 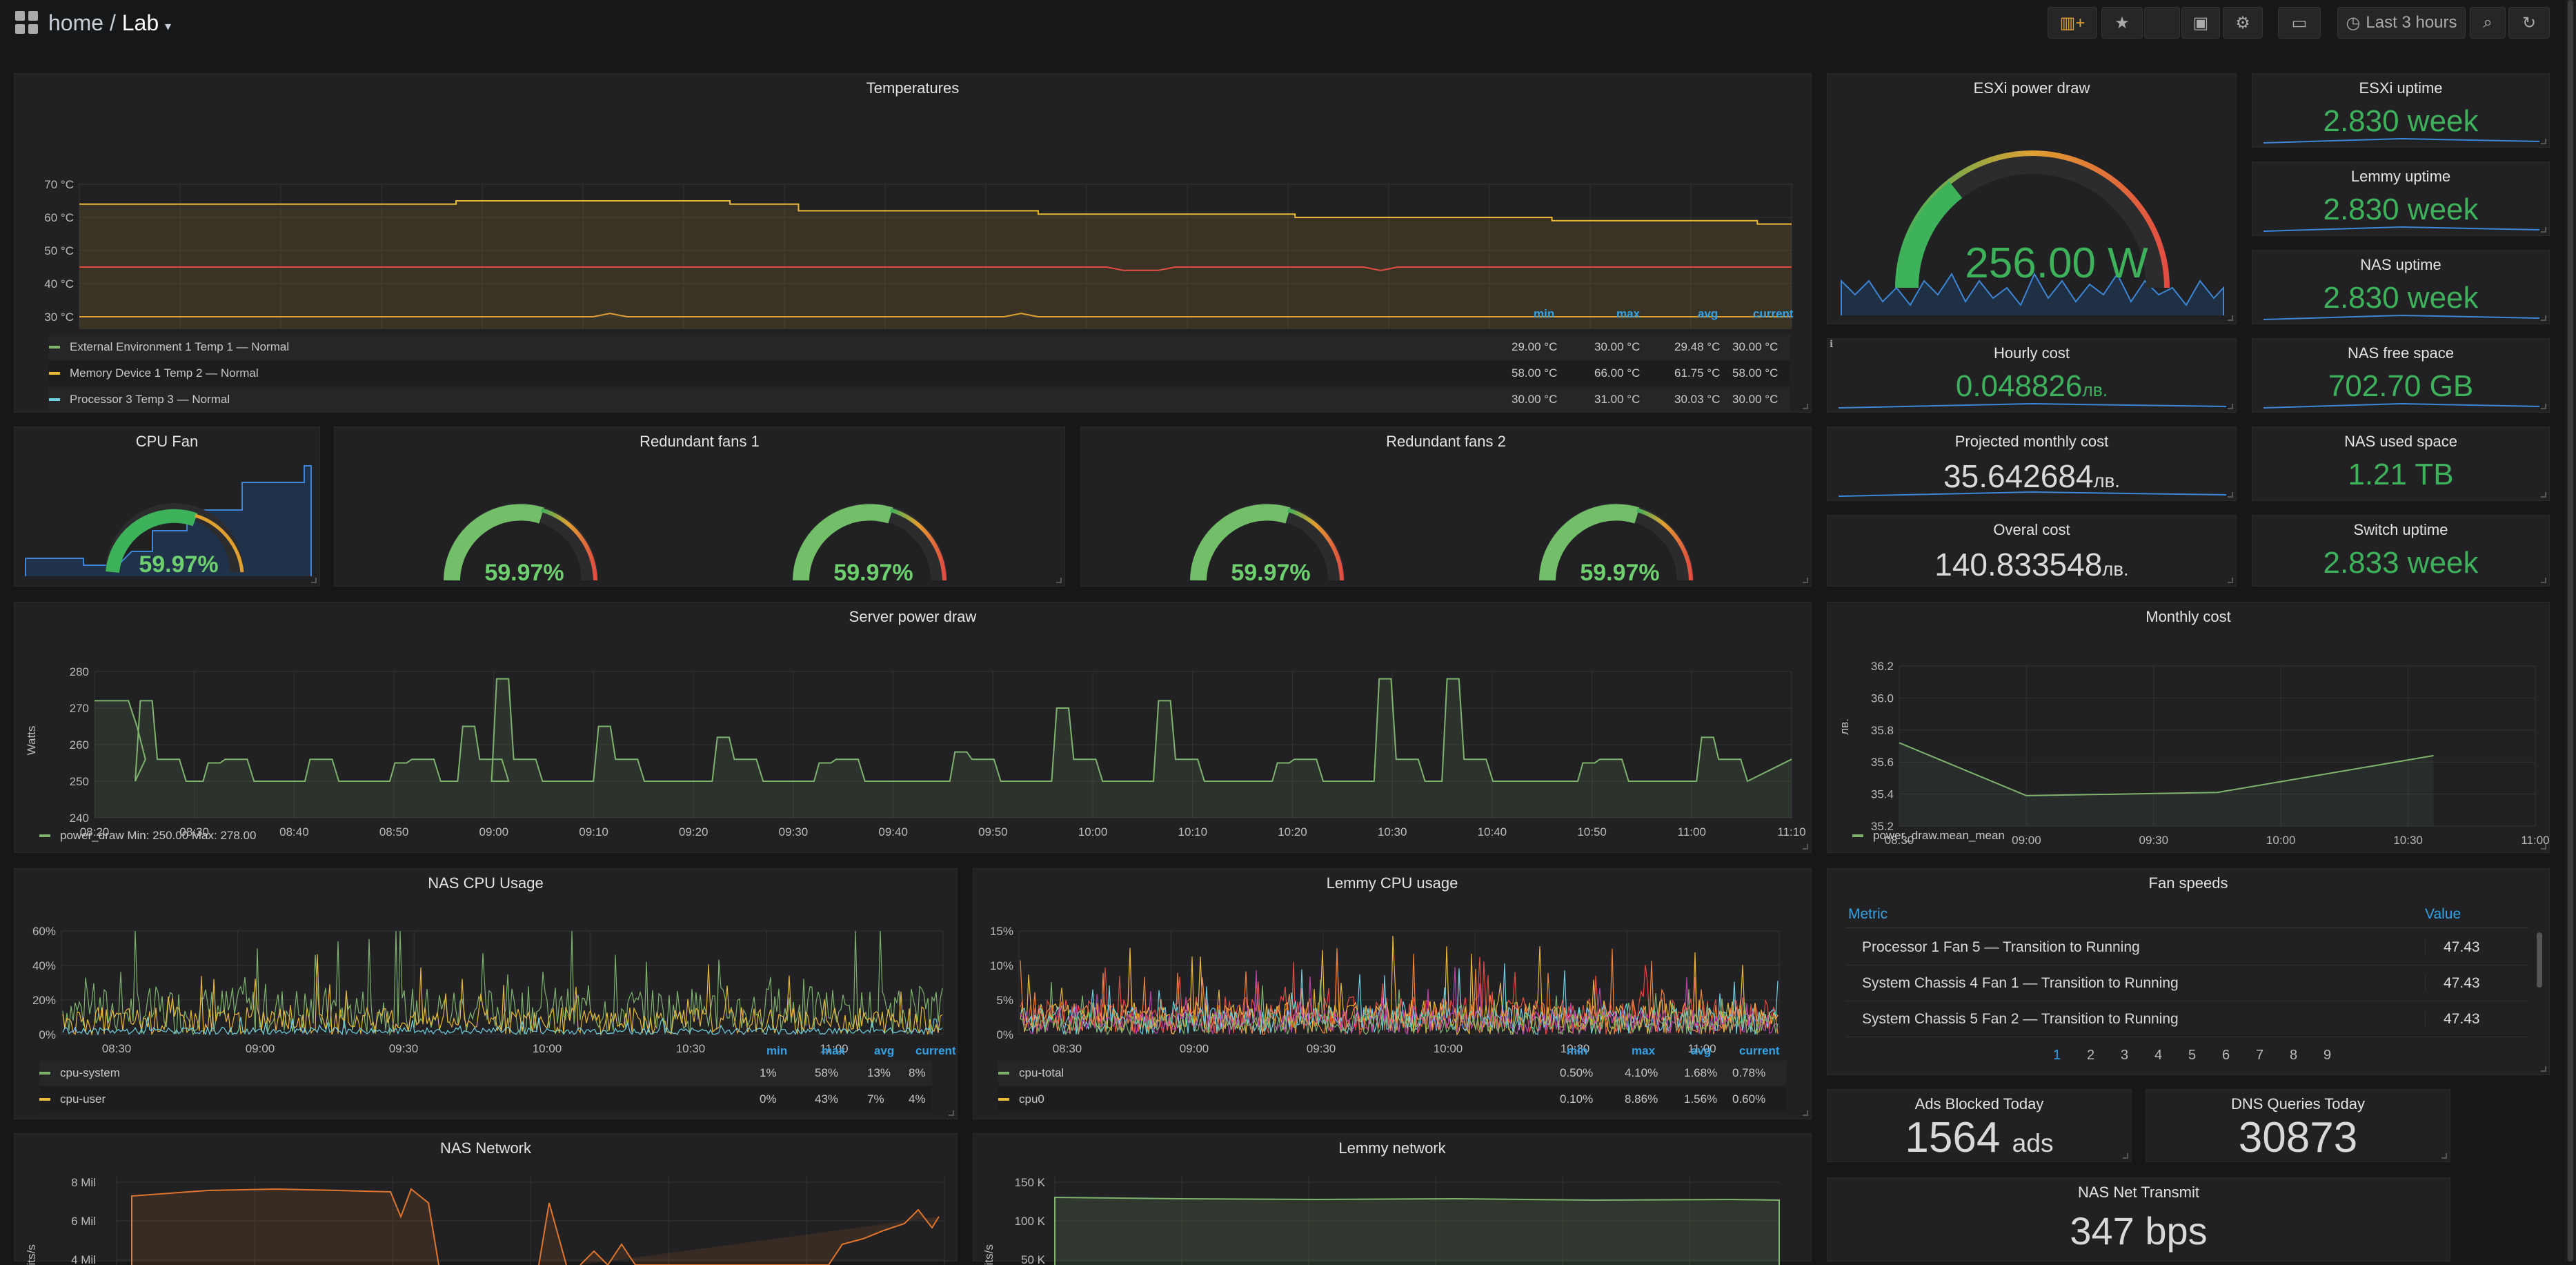 I want to click on lemmy-cpu-chart: 15% 10% 5% 0% 08:30 09:00 09:30 10:00 10:30 11:00, so click(x=1392, y=982).